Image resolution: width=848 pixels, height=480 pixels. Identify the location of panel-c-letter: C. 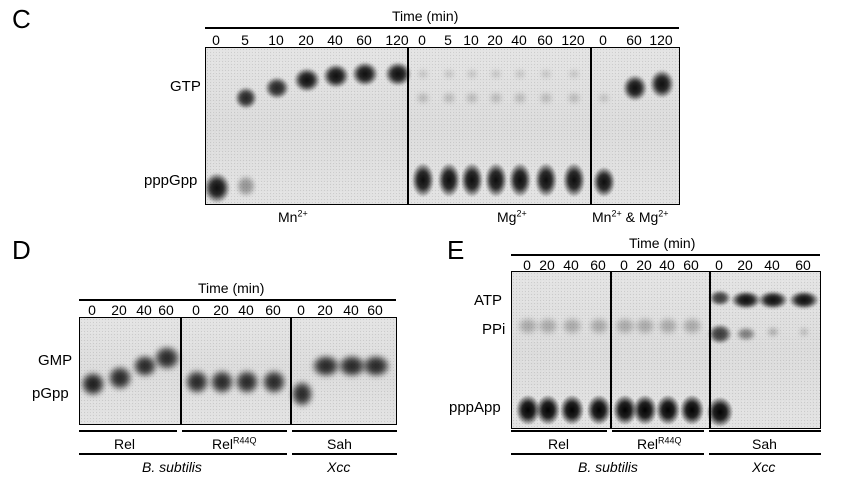
(21, 19).